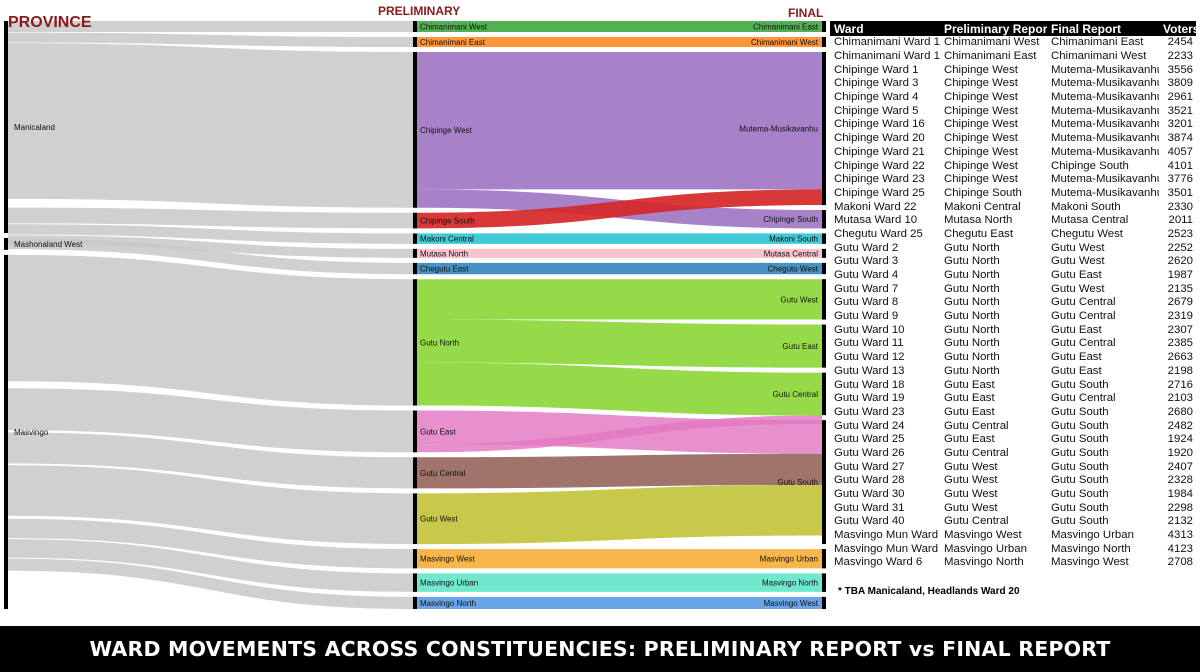 Image resolution: width=1200 pixels, height=672 pixels. Describe the element at coordinates (1013, 317) in the screenshot. I see `table-row: Gutu Ward 9 Gutu North Gutu Central 2319` at that location.